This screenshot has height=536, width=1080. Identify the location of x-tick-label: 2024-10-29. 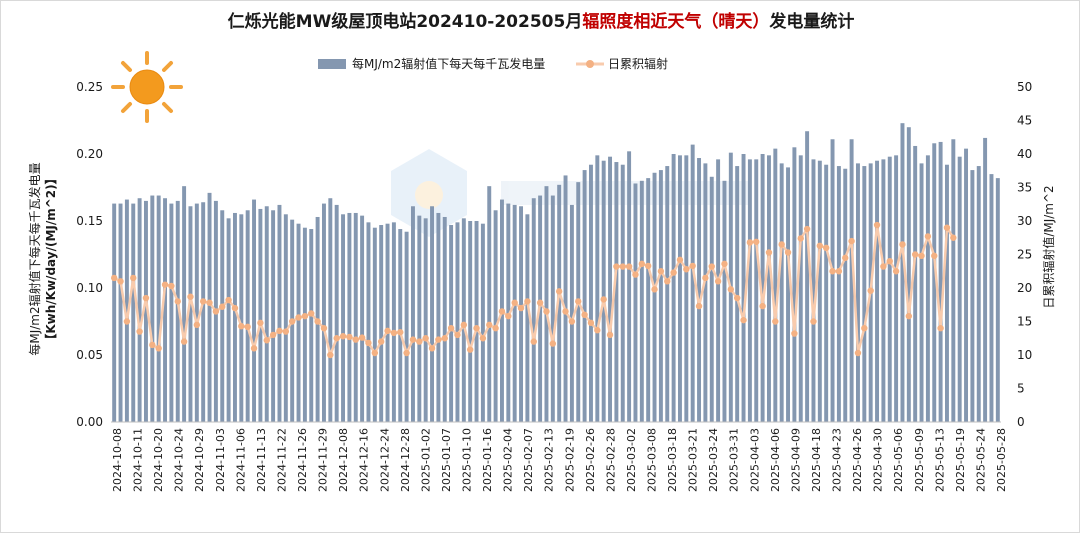
(199, 460).